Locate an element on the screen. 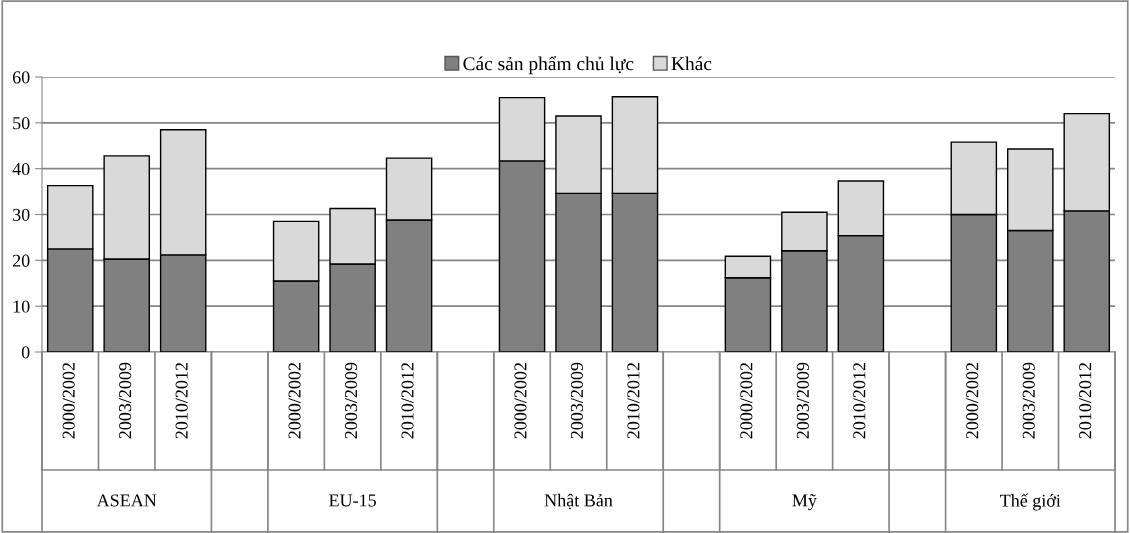  legend-label: Khác is located at coordinates (691, 63).